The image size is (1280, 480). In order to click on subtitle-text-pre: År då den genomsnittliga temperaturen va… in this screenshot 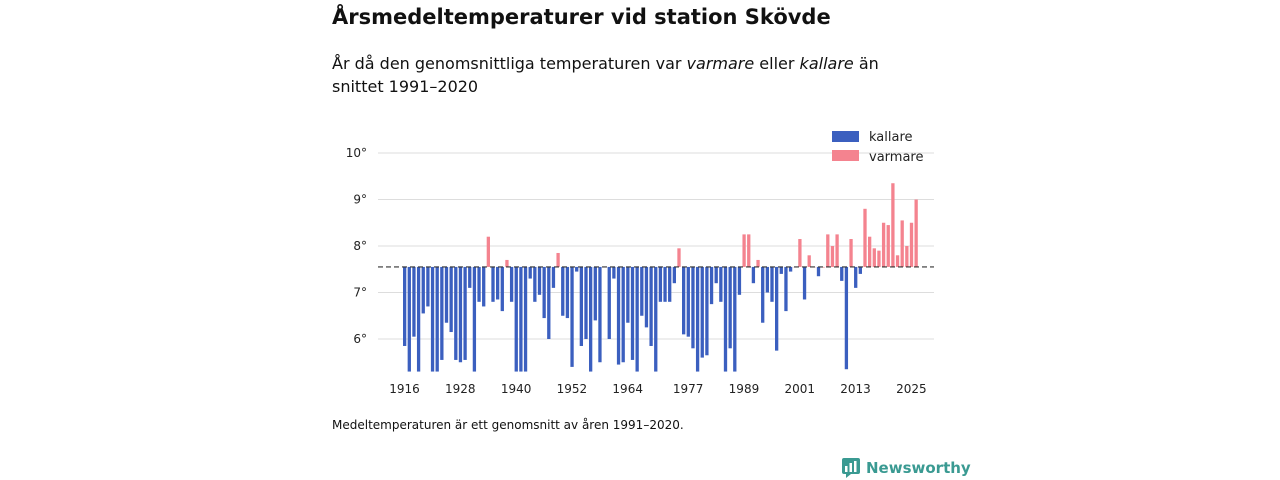, I will do `click(509, 63)`.